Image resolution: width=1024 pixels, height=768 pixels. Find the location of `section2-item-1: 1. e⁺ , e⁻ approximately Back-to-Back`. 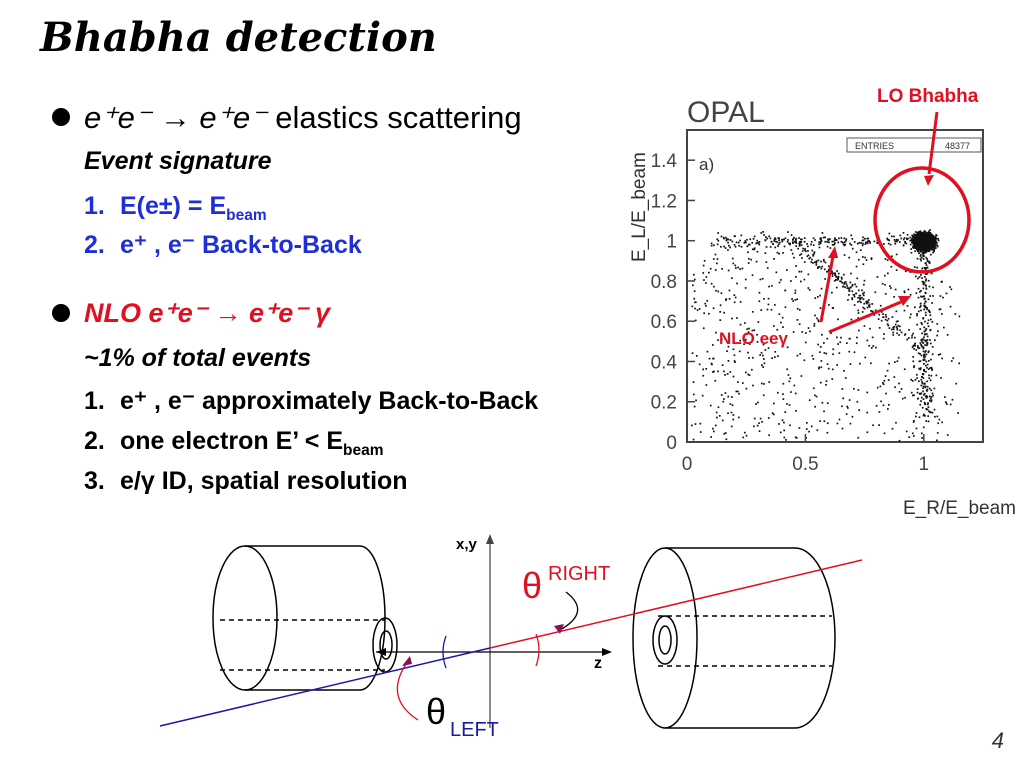

section2-item-1: 1. e⁺ , e⁻ approximately Back-to-Back is located at coordinates (311, 401).